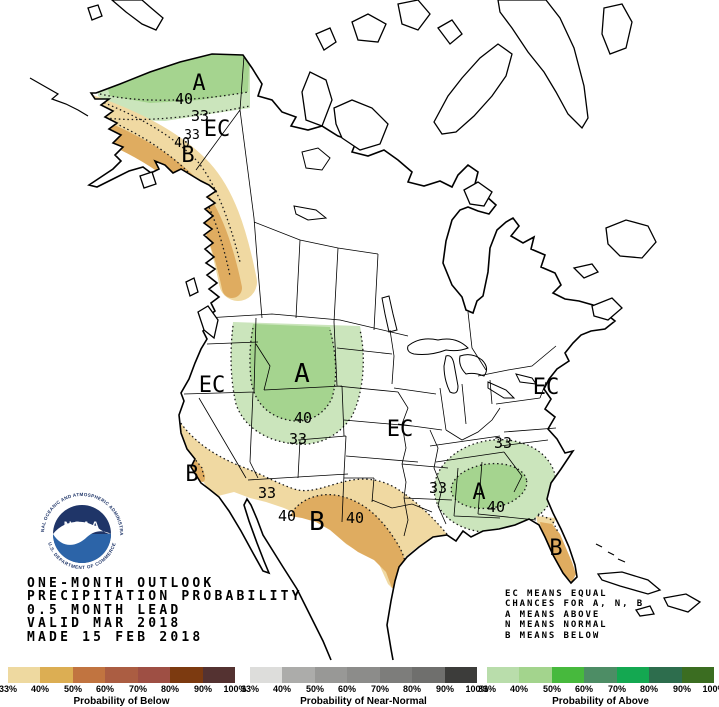 The width and height of the screenshot is (719, 707). What do you see at coordinates (553, 635) in the screenshot?
I see `legend-note-line-5: B MEANS BELOW` at bounding box center [553, 635].